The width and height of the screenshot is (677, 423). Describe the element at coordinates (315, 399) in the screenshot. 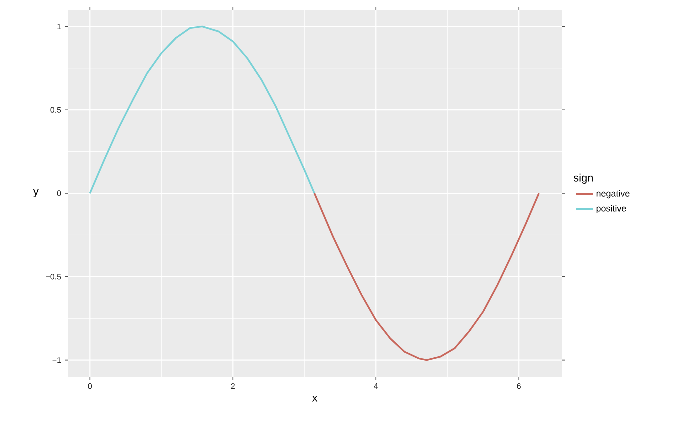

I see `x-axis-title: x` at that location.